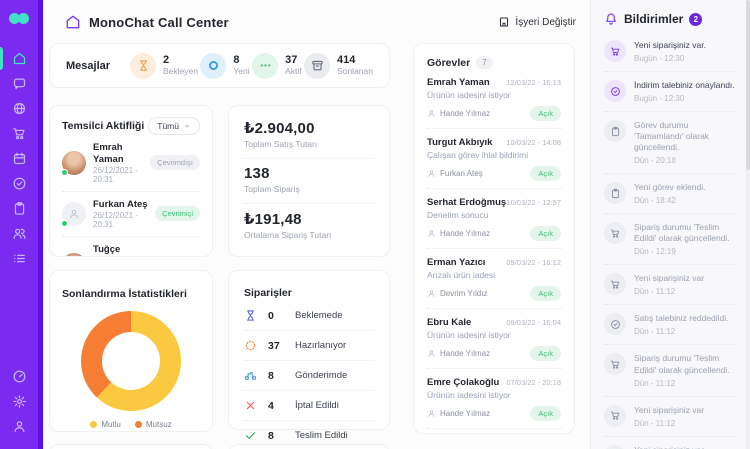 The image size is (750, 449). What do you see at coordinates (130, 214) in the screenshot?
I see `agent-row: Furkan Ateş 26/12/2021 - 20:31 Çevrimiçi` at bounding box center [130, 214].